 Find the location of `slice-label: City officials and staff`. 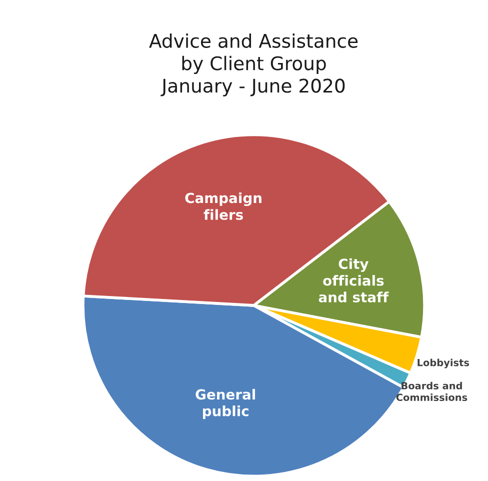

slice-label: City officials and staff is located at coordinates (353, 280).